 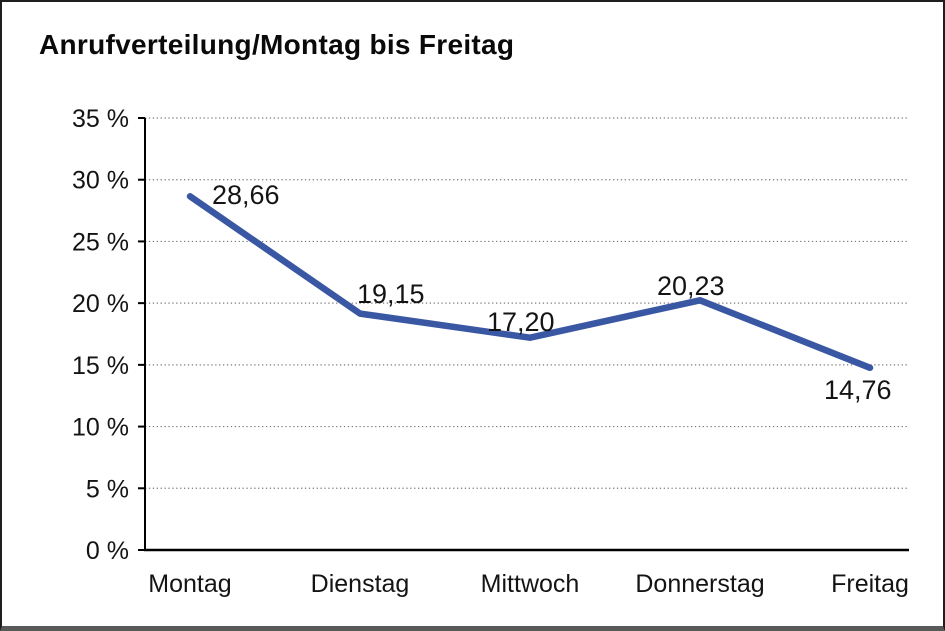 What do you see at coordinates (521, 322) in the screenshot?
I see `data-point-label: 17,20` at bounding box center [521, 322].